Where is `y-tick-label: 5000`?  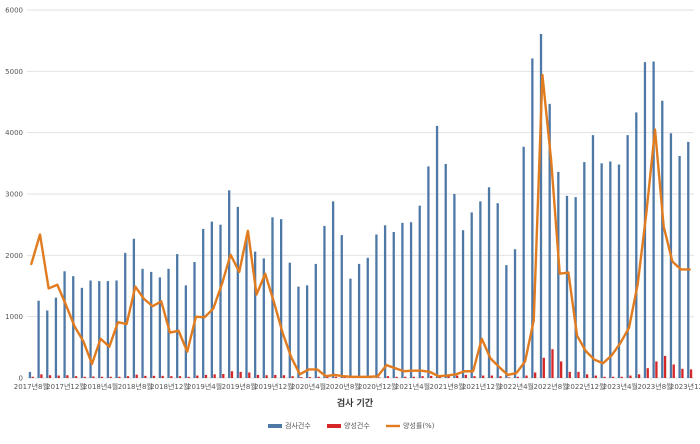
y-tick-label: 5000 is located at coordinates (14, 72).